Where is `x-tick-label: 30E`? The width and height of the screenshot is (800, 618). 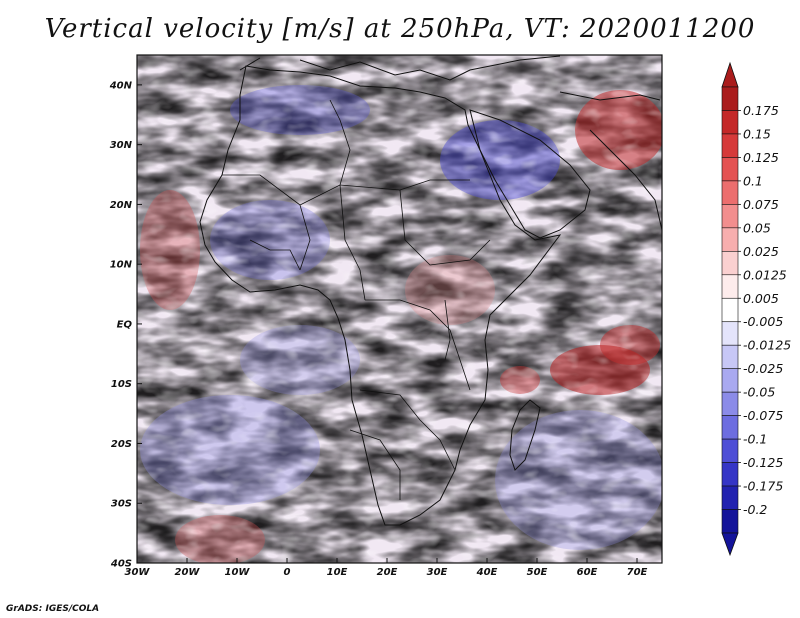
x-tick-label: 30E is located at coordinates (437, 572).